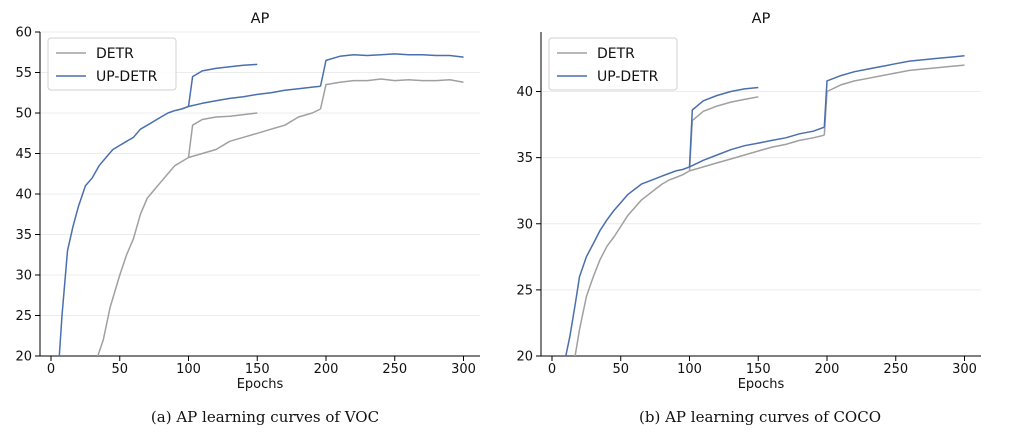 Image resolution: width=1020 pixels, height=441 pixels. I want to click on y-tick-label: 60, so click(23, 33).